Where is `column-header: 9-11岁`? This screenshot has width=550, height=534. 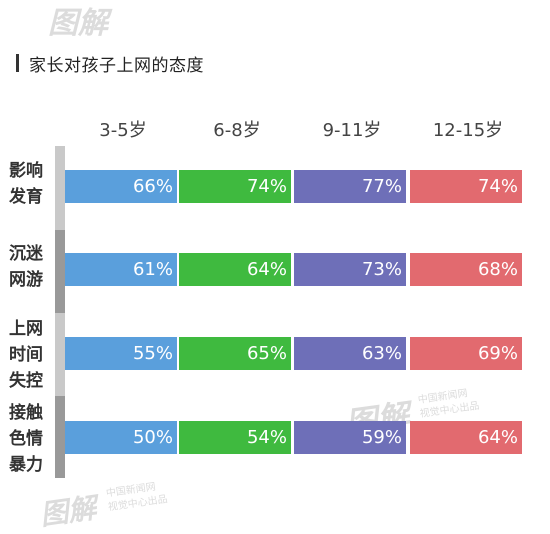 column-header: 9-11岁 is located at coordinates (352, 130).